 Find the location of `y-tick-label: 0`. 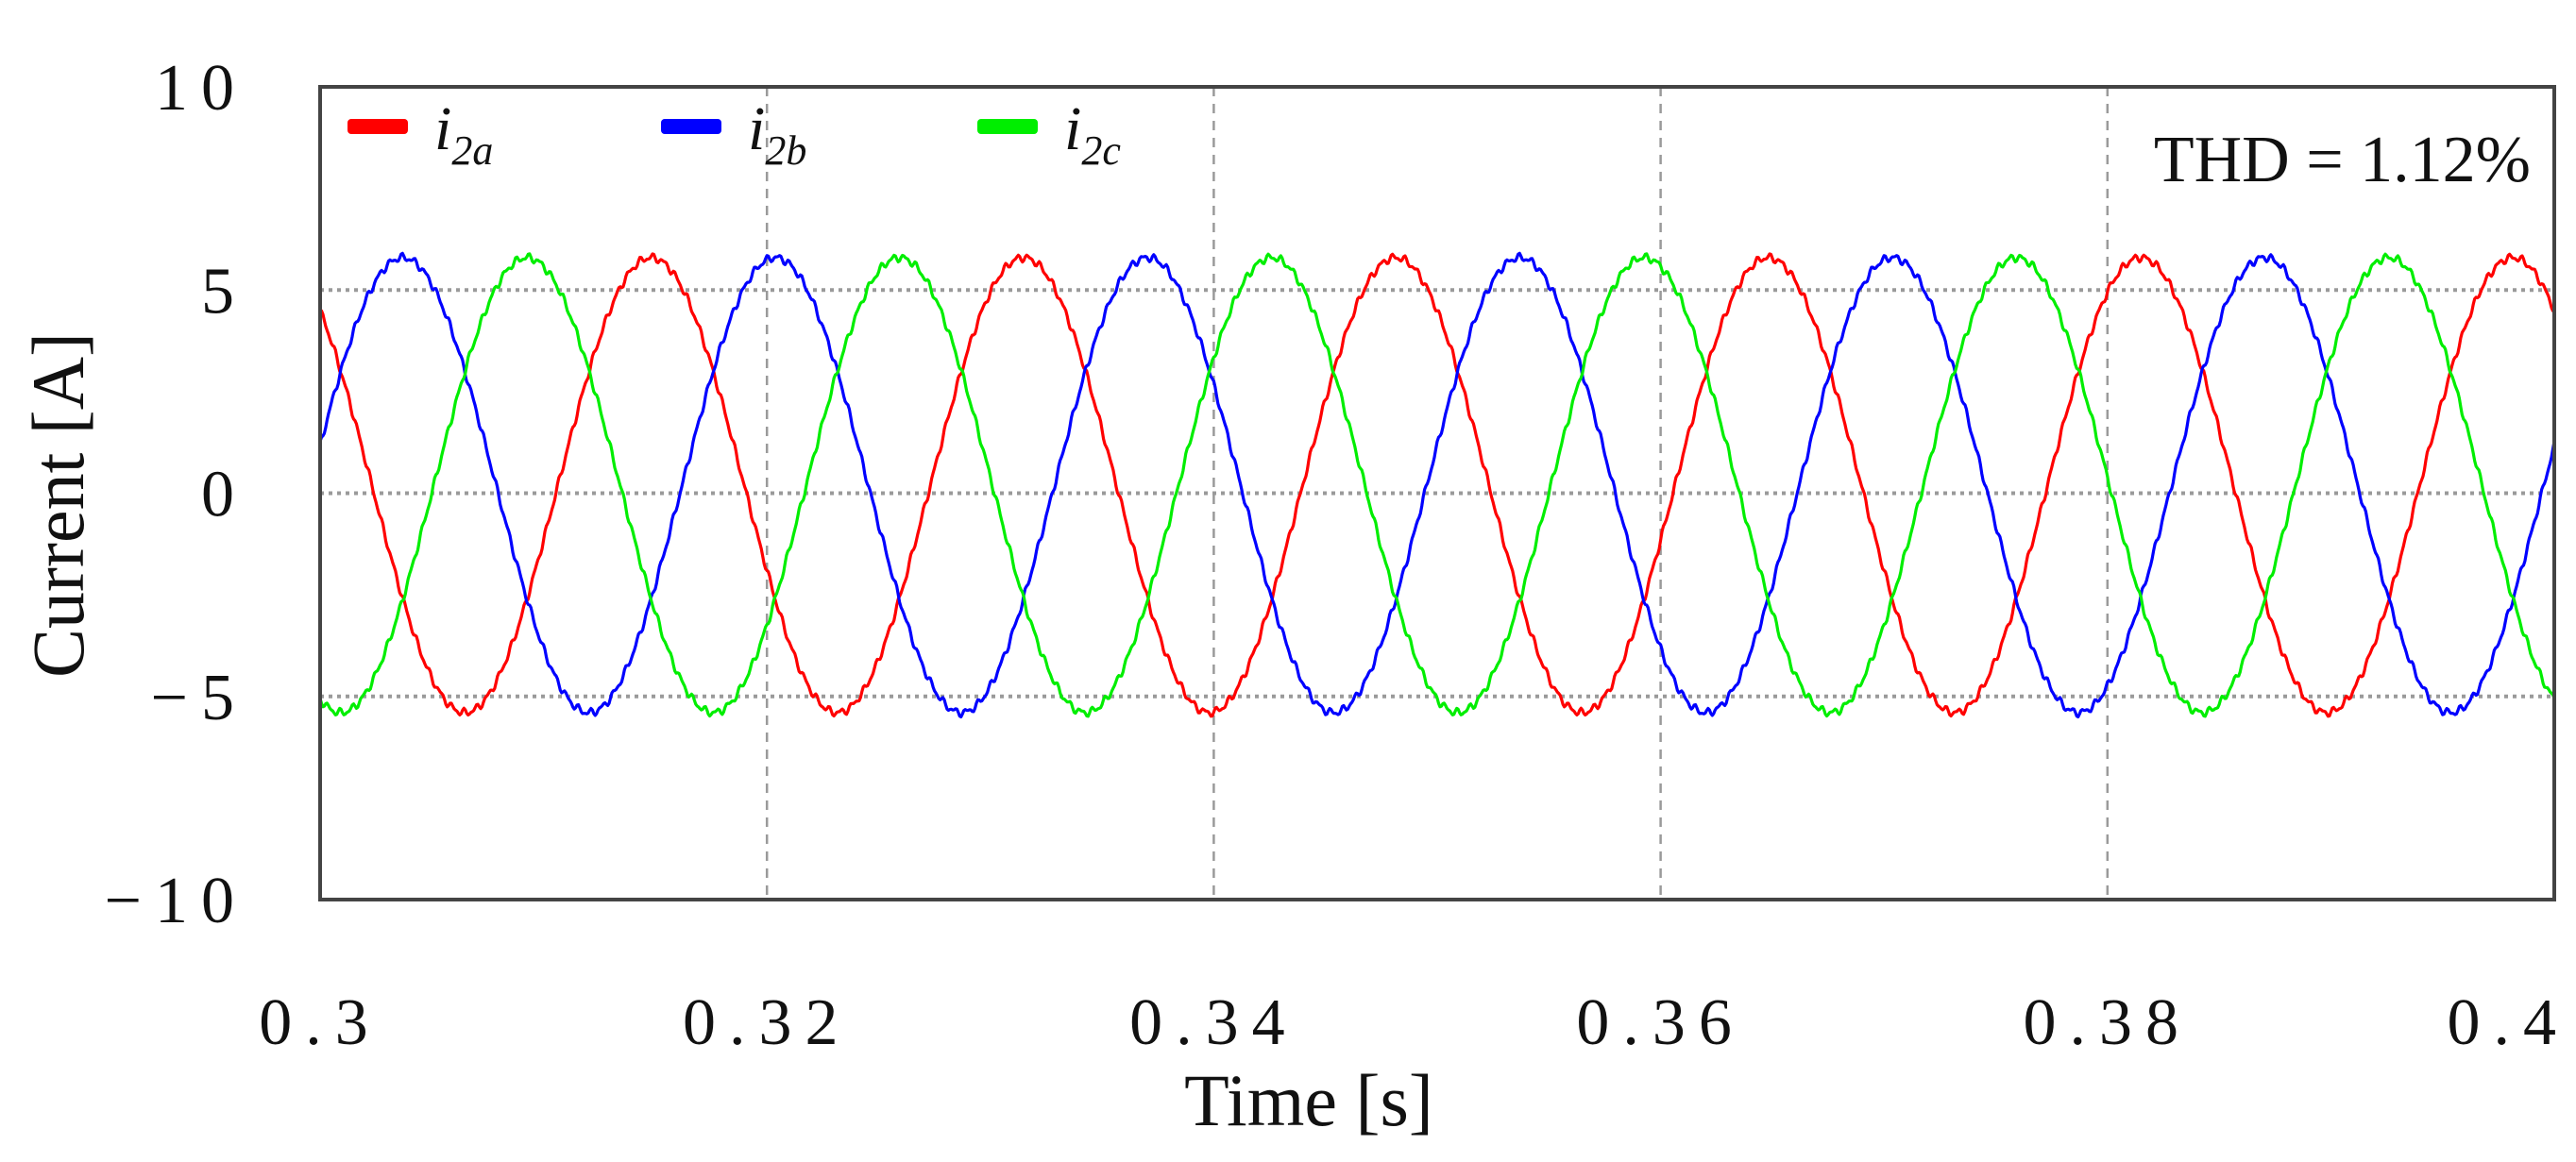

y-tick-label: 0 is located at coordinates (224, 495).